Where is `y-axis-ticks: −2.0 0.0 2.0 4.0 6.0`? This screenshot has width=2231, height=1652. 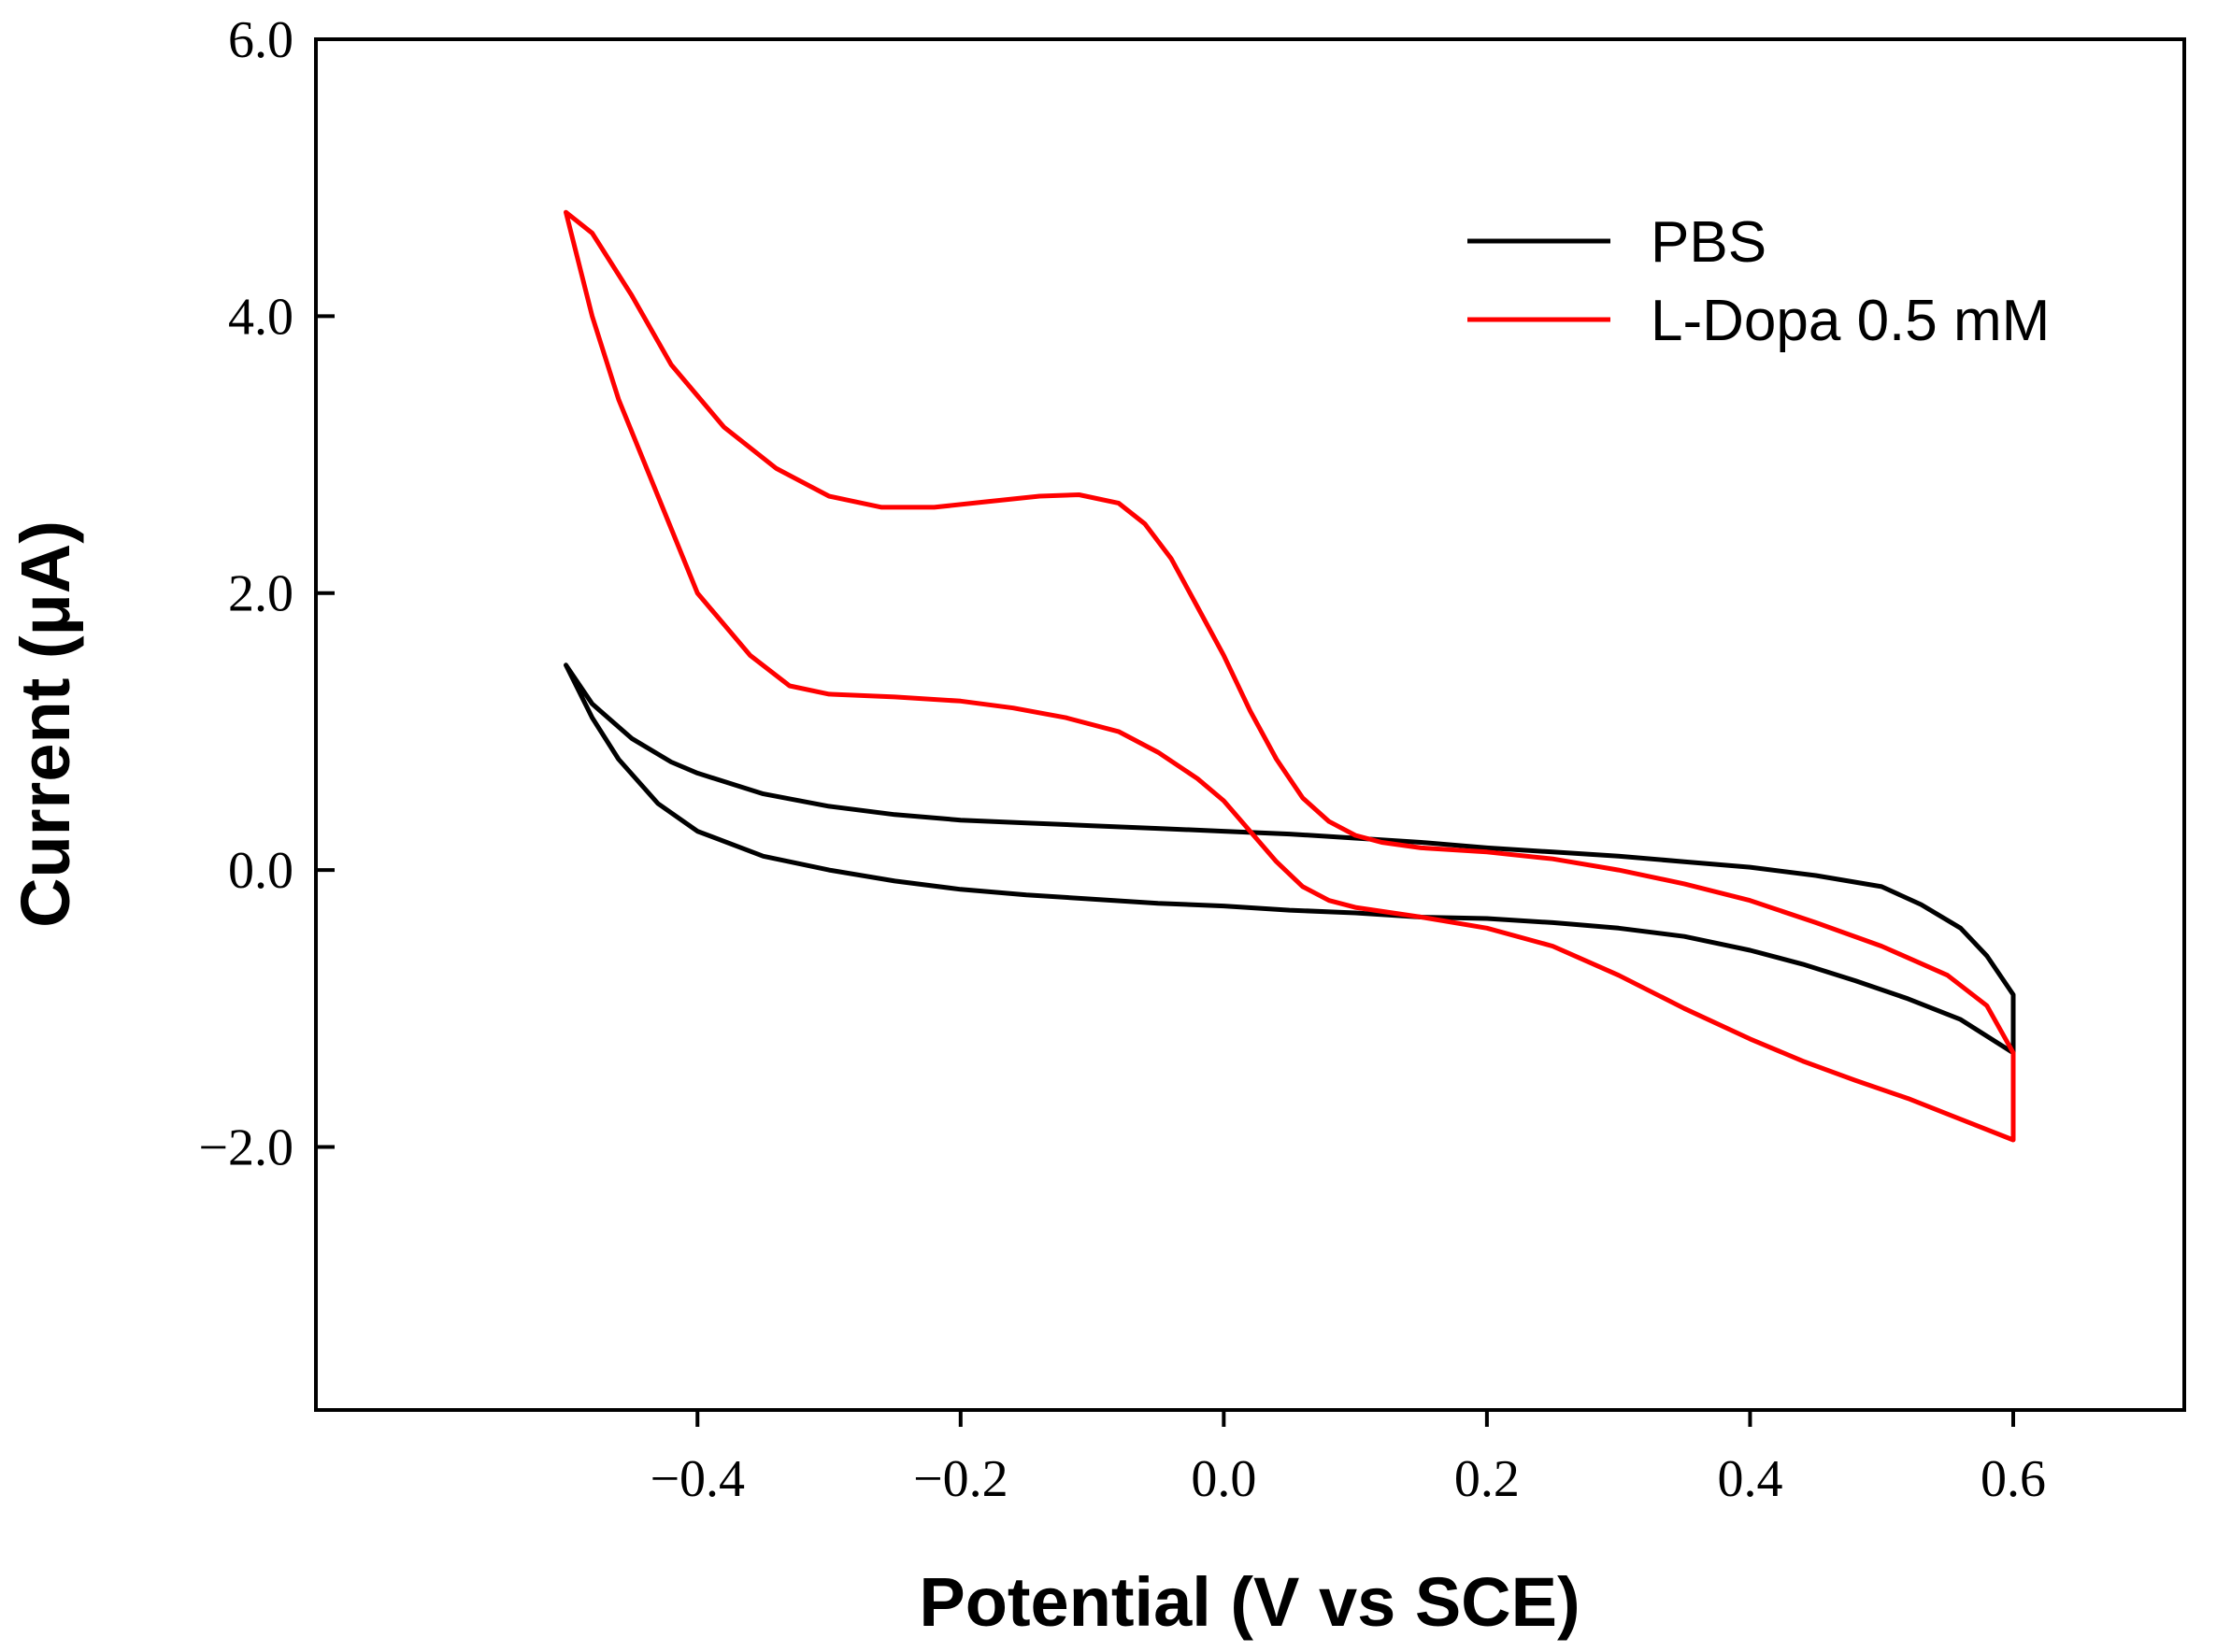
y-axis-ticks: −2.0 0.0 2.0 4.0 6.0 is located at coordinates (266, 594).